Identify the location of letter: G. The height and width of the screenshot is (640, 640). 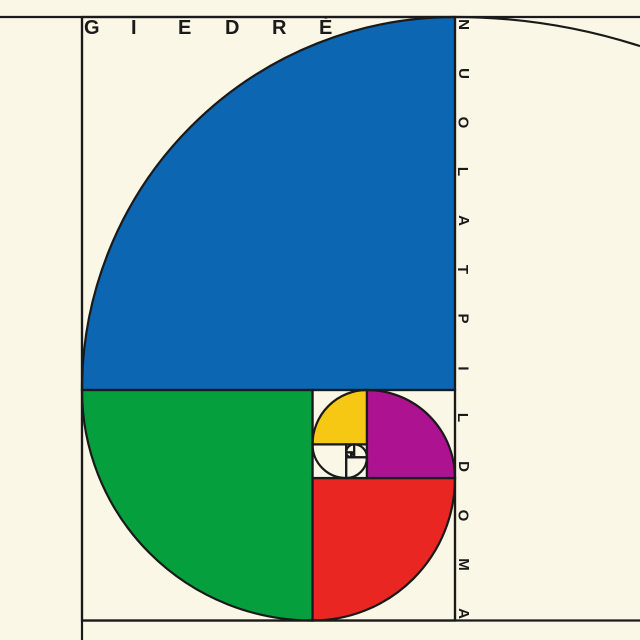
(92, 28).